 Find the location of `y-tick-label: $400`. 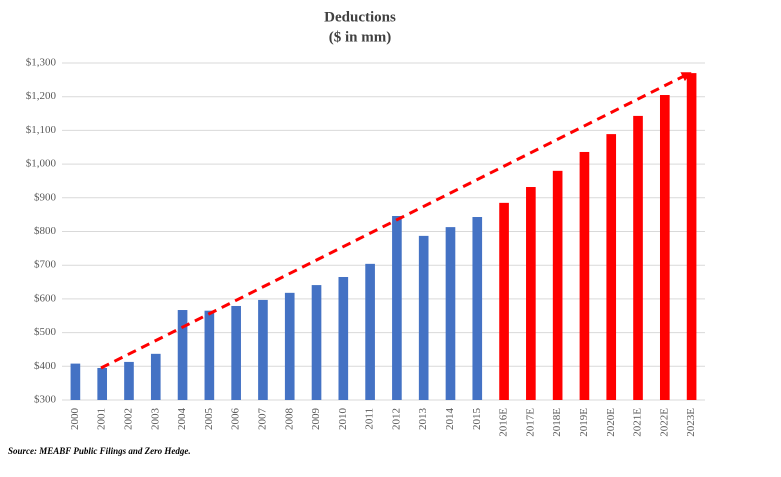

y-tick-label: $400 is located at coordinates (45, 366).